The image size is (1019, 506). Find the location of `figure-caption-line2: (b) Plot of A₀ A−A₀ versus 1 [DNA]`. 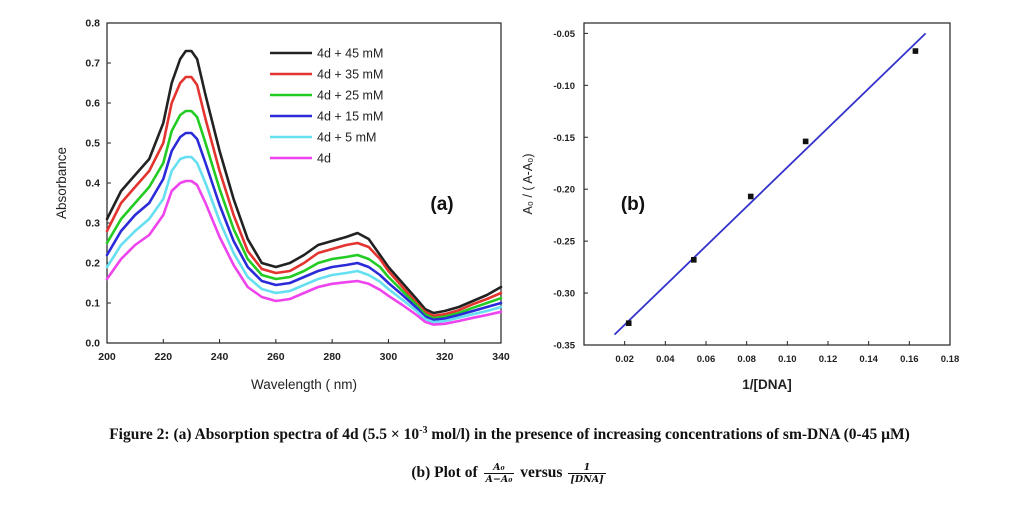

figure-caption-line2: (b) Plot of A₀ A−A₀ versus 1 [DNA] is located at coordinates (509, 473).